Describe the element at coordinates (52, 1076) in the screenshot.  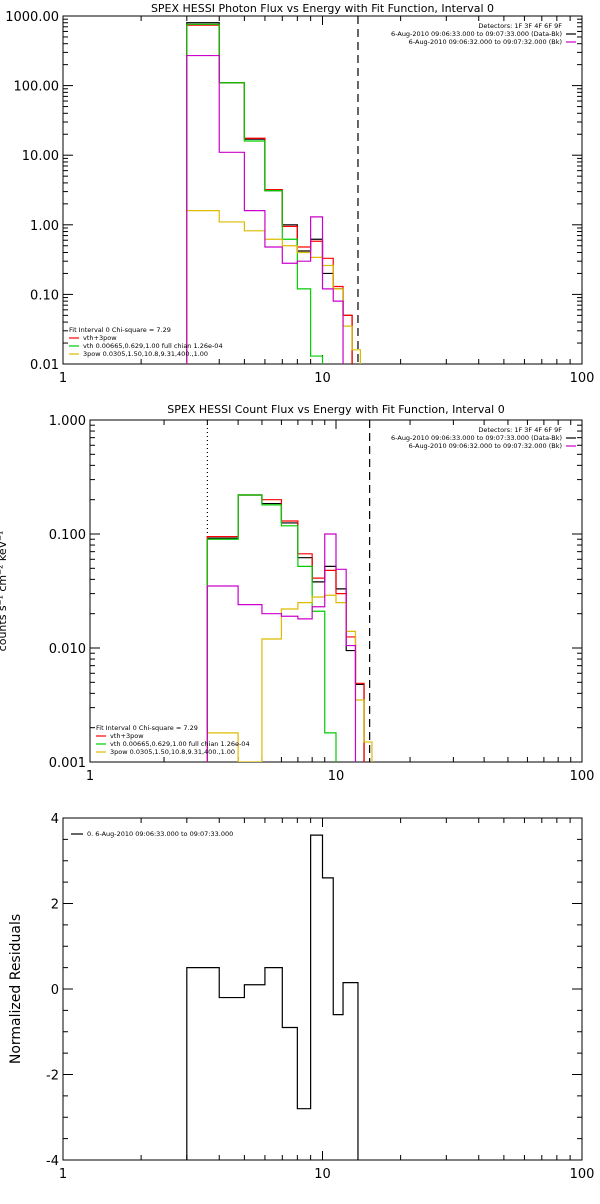
I see `y-tick-label: -2` at that location.